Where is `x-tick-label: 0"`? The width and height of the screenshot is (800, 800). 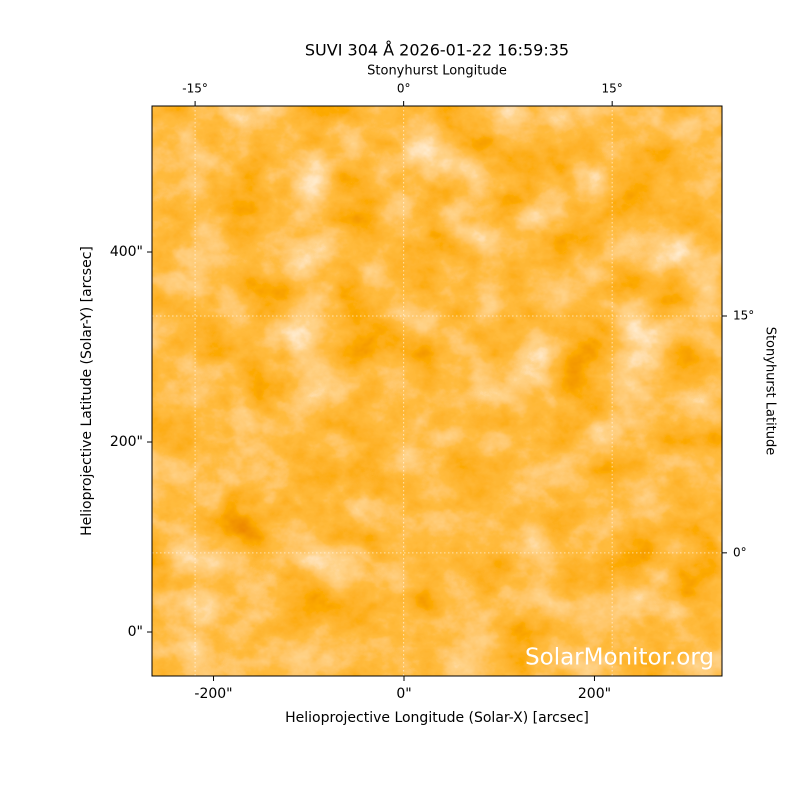 x-tick-label: 0" is located at coordinates (403, 694).